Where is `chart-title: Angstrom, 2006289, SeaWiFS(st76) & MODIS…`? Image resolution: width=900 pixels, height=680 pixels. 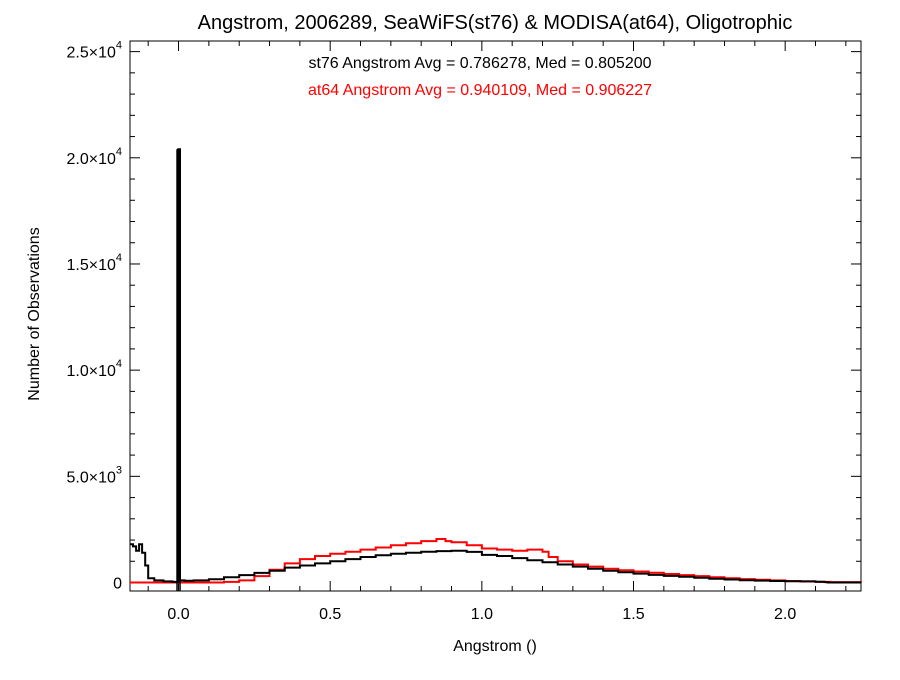
chart-title: Angstrom, 2006289, SeaWiFS(st76) & MODIS… is located at coordinates (495, 23).